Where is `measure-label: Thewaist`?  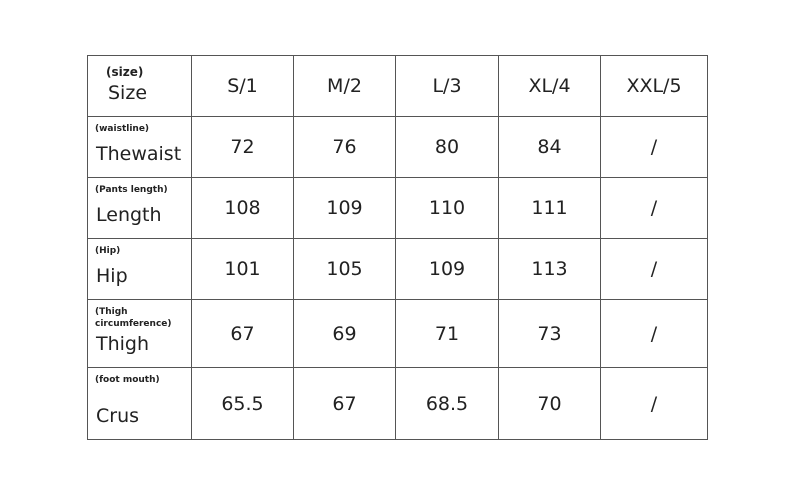 measure-label: Thewaist is located at coordinates (139, 154).